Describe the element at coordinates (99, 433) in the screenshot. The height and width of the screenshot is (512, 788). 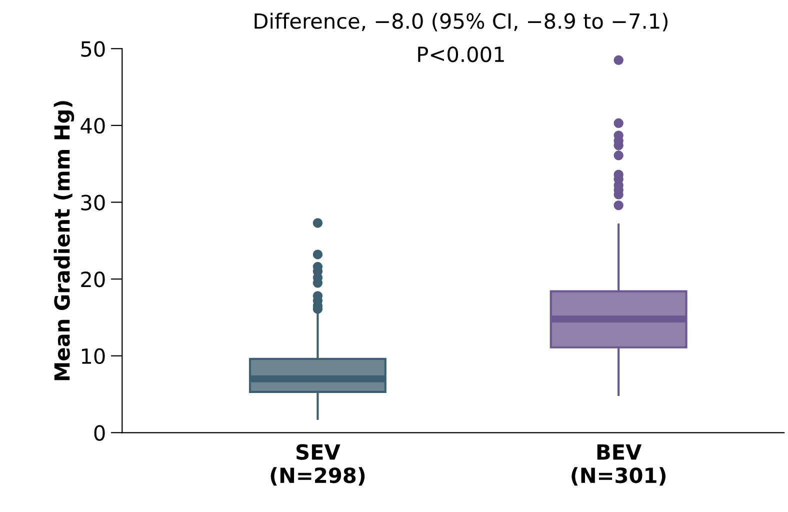
I see `y-tick-label: 0` at that location.